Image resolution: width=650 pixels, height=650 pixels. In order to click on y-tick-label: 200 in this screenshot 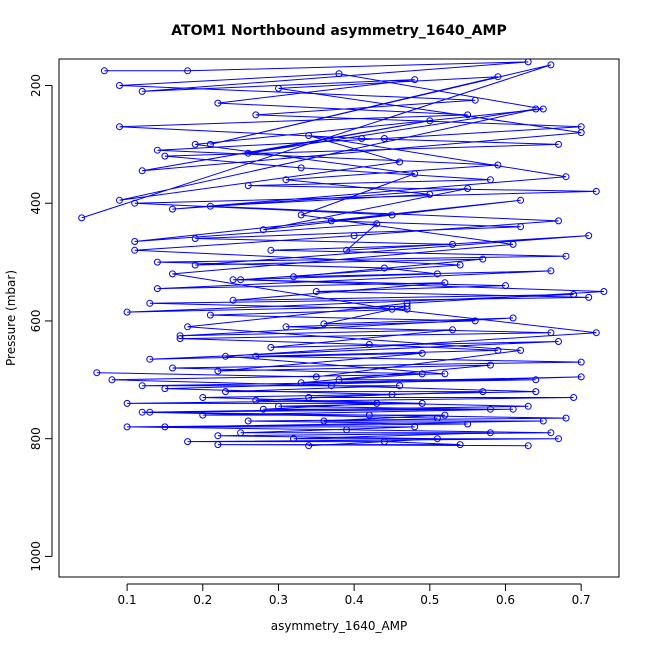, I will do `click(36, 85)`.